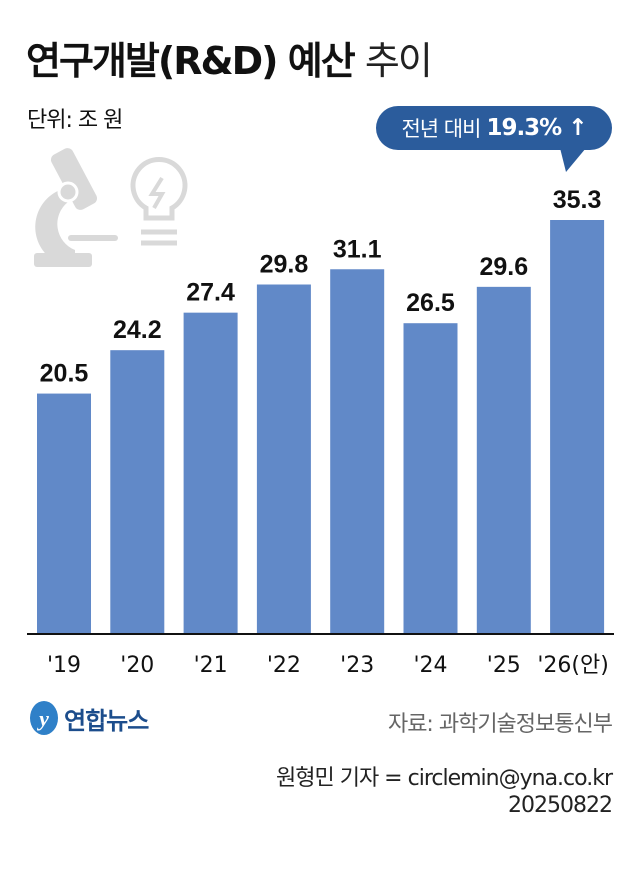 This screenshot has width=640, height=878. I want to click on x-tick-label: '23, so click(357, 665).